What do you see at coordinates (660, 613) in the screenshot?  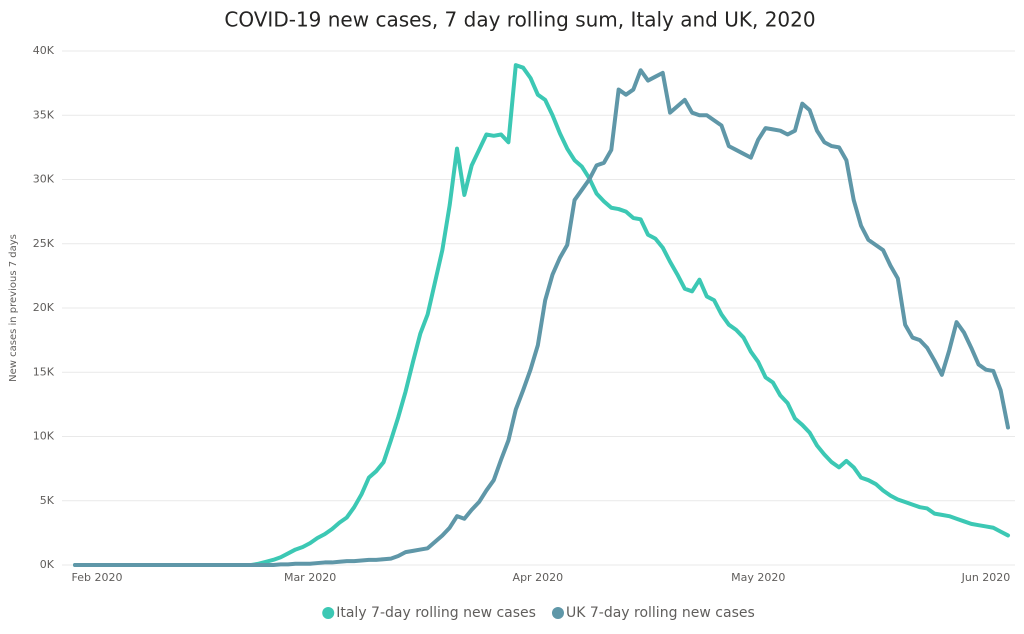 I see `legend-label: UK 7-day rolling new cases` at bounding box center [660, 613].